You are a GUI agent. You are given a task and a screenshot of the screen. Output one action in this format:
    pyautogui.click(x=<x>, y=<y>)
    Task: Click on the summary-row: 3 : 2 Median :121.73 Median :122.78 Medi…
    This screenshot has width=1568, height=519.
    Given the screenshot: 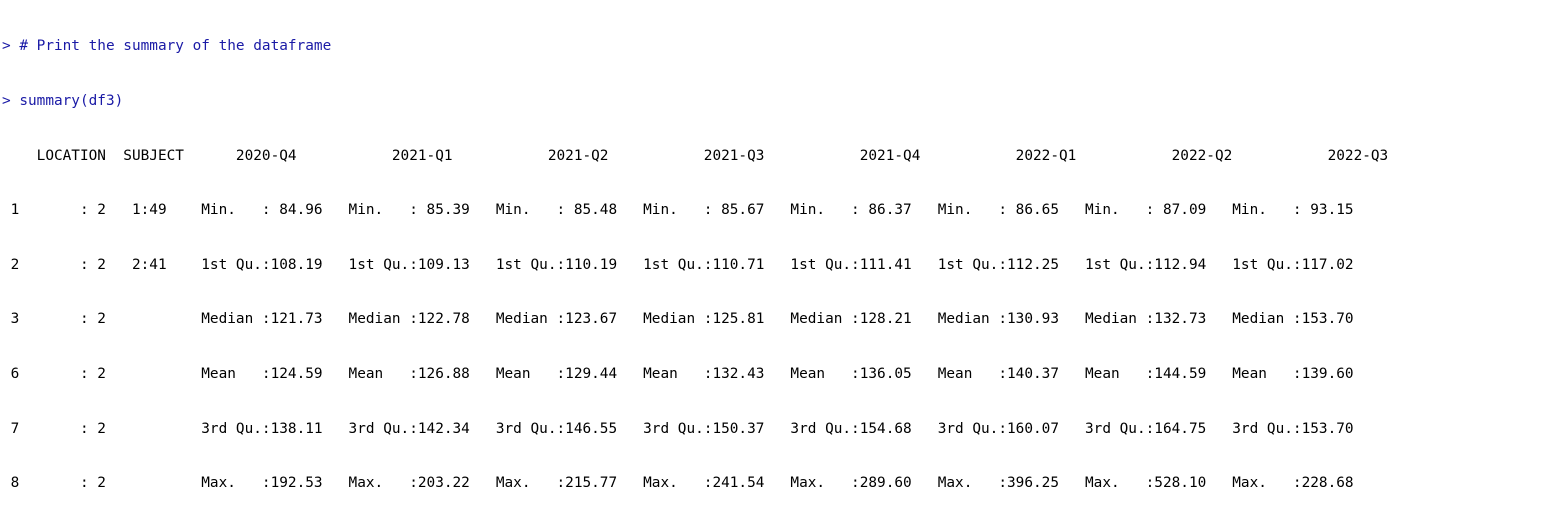 What is the action you would take?
    pyautogui.click(x=686, y=319)
    